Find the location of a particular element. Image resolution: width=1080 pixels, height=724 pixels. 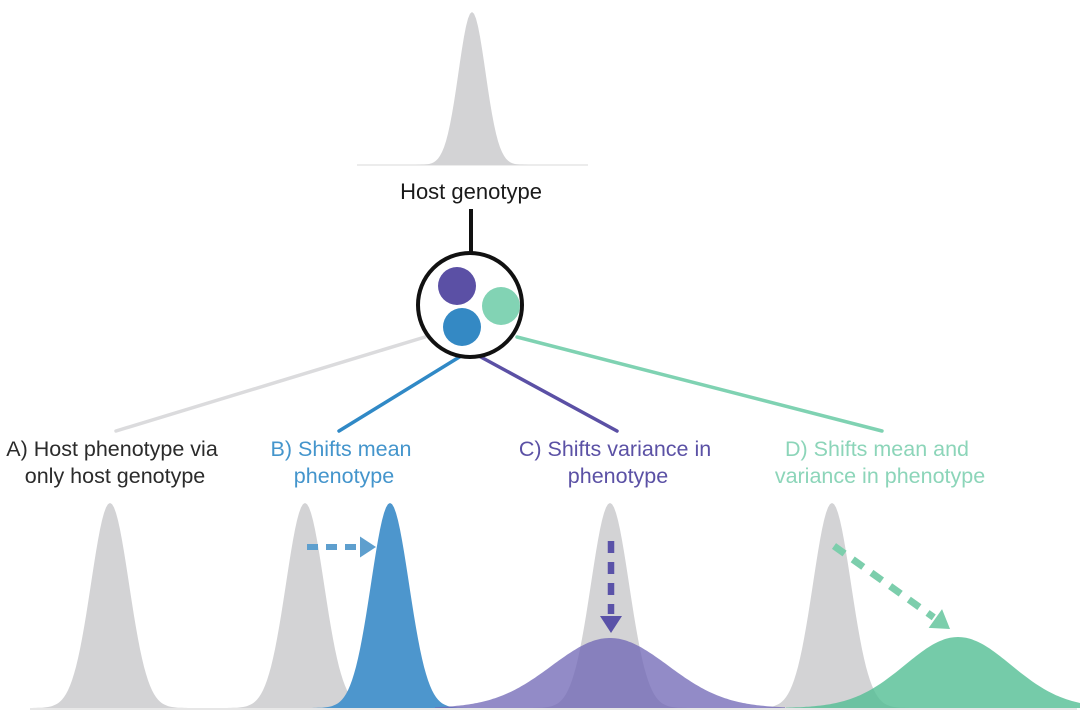

branch-line-b is located at coordinates (400, 393).